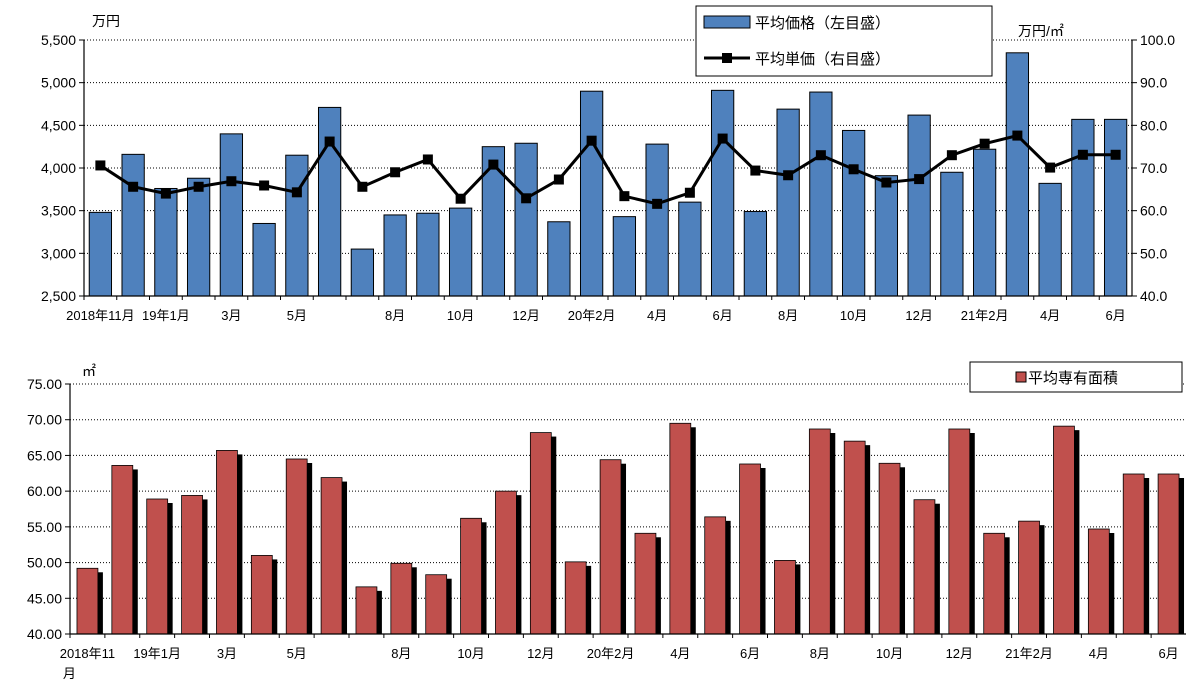 This screenshot has height=682, width=1198. I want to click on right-y-tick-label: 60.0, so click(1153, 211).